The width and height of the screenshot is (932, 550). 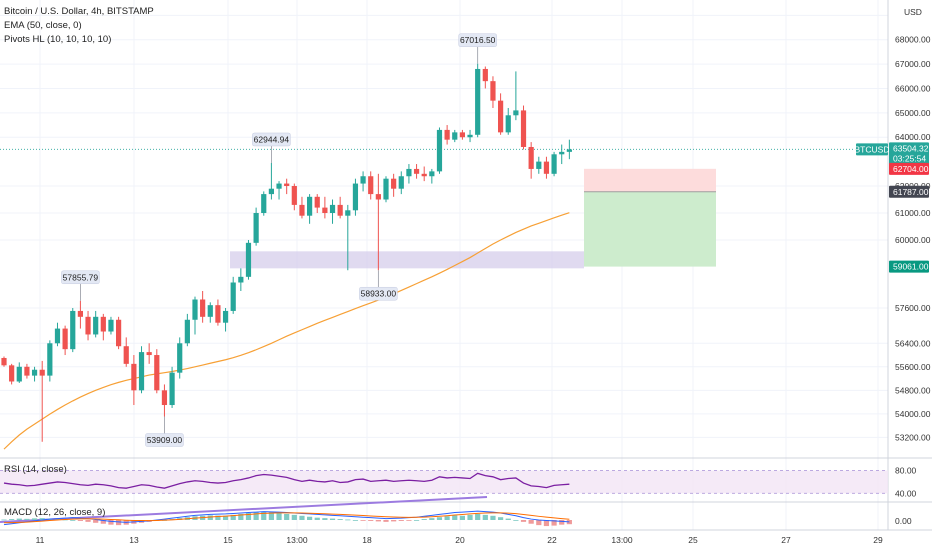 I want to click on rsi-indicator-label: RSI (14, close), so click(x=35, y=469).